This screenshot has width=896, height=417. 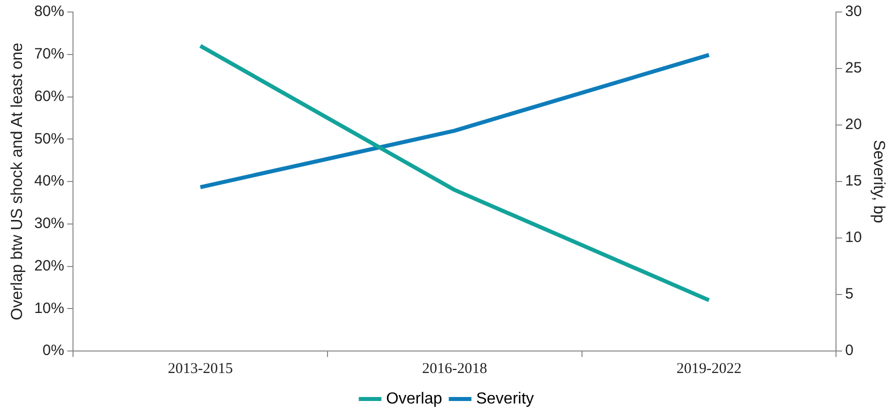 What do you see at coordinates (49, 54) in the screenshot?
I see `y-tick-label: 70%` at bounding box center [49, 54].